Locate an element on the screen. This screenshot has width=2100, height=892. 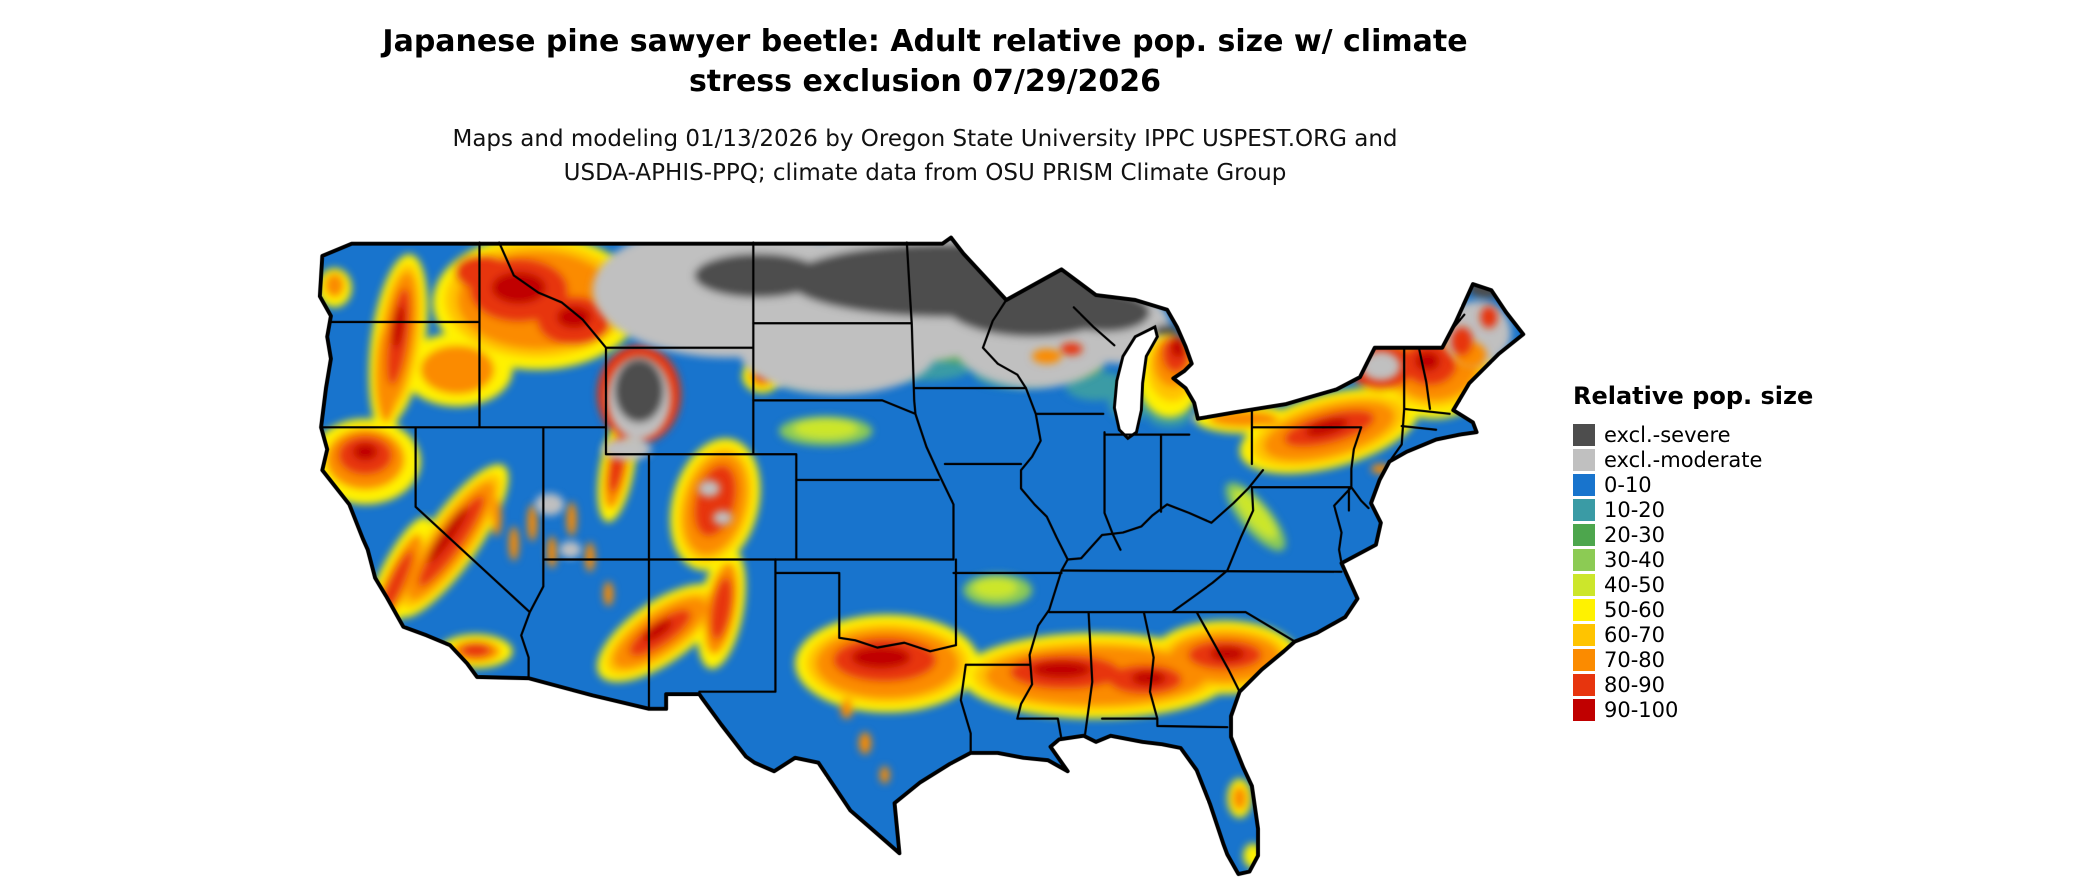
legend-item: 0-10 is located at coordinates (1703, 485).